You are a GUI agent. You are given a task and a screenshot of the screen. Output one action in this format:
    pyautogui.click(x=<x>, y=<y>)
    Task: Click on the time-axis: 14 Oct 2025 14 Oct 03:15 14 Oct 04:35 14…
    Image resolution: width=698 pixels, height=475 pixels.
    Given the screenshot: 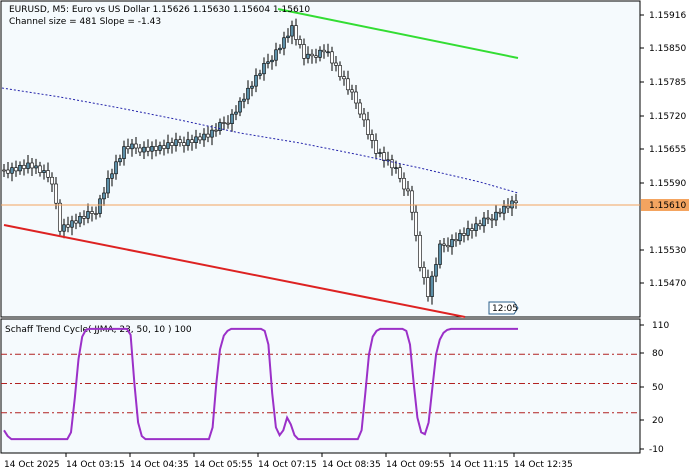 What is the action you would take?
    pyautogui.click(x=288, y=461)
    